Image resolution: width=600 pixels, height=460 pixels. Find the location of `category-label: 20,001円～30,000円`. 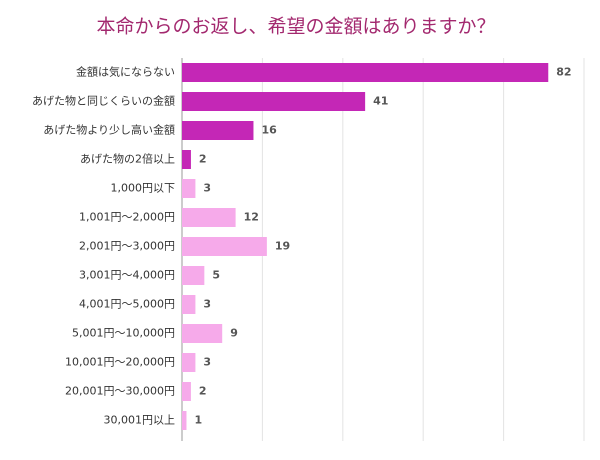

category-label: 20,001円～30,000円 is located at coordinates (120, 391).